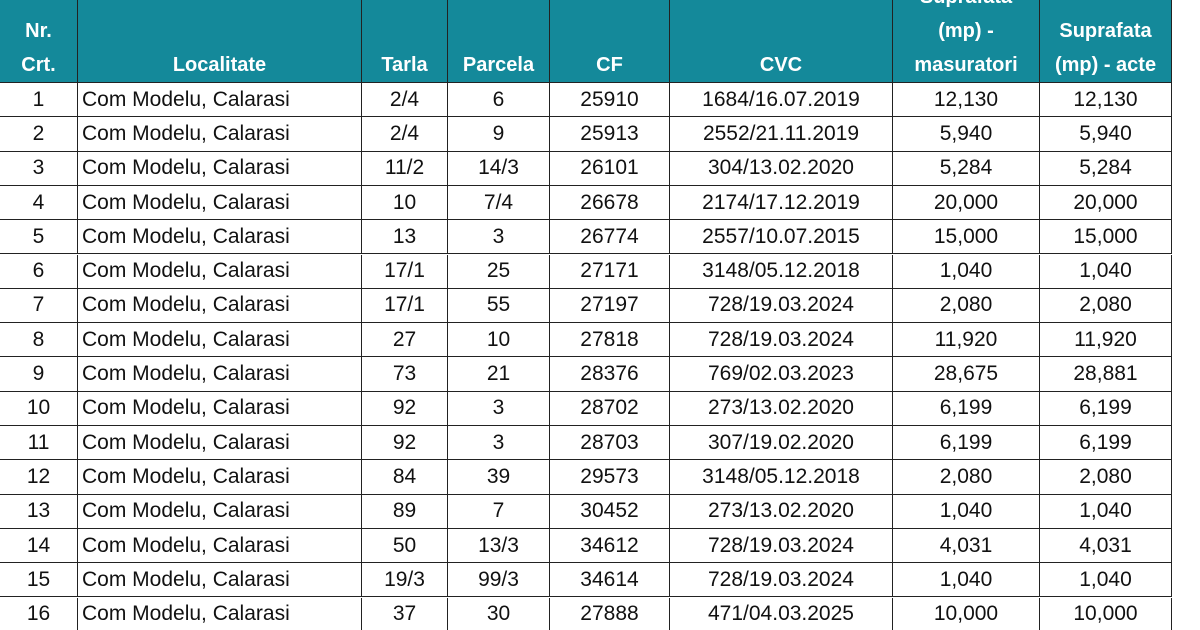 This screenshot has height=630, width=1200. What do you see at coordinates (966, 374) in the screenshot?
I see `table-cell: 28,675` at bounding box center [966, 374].